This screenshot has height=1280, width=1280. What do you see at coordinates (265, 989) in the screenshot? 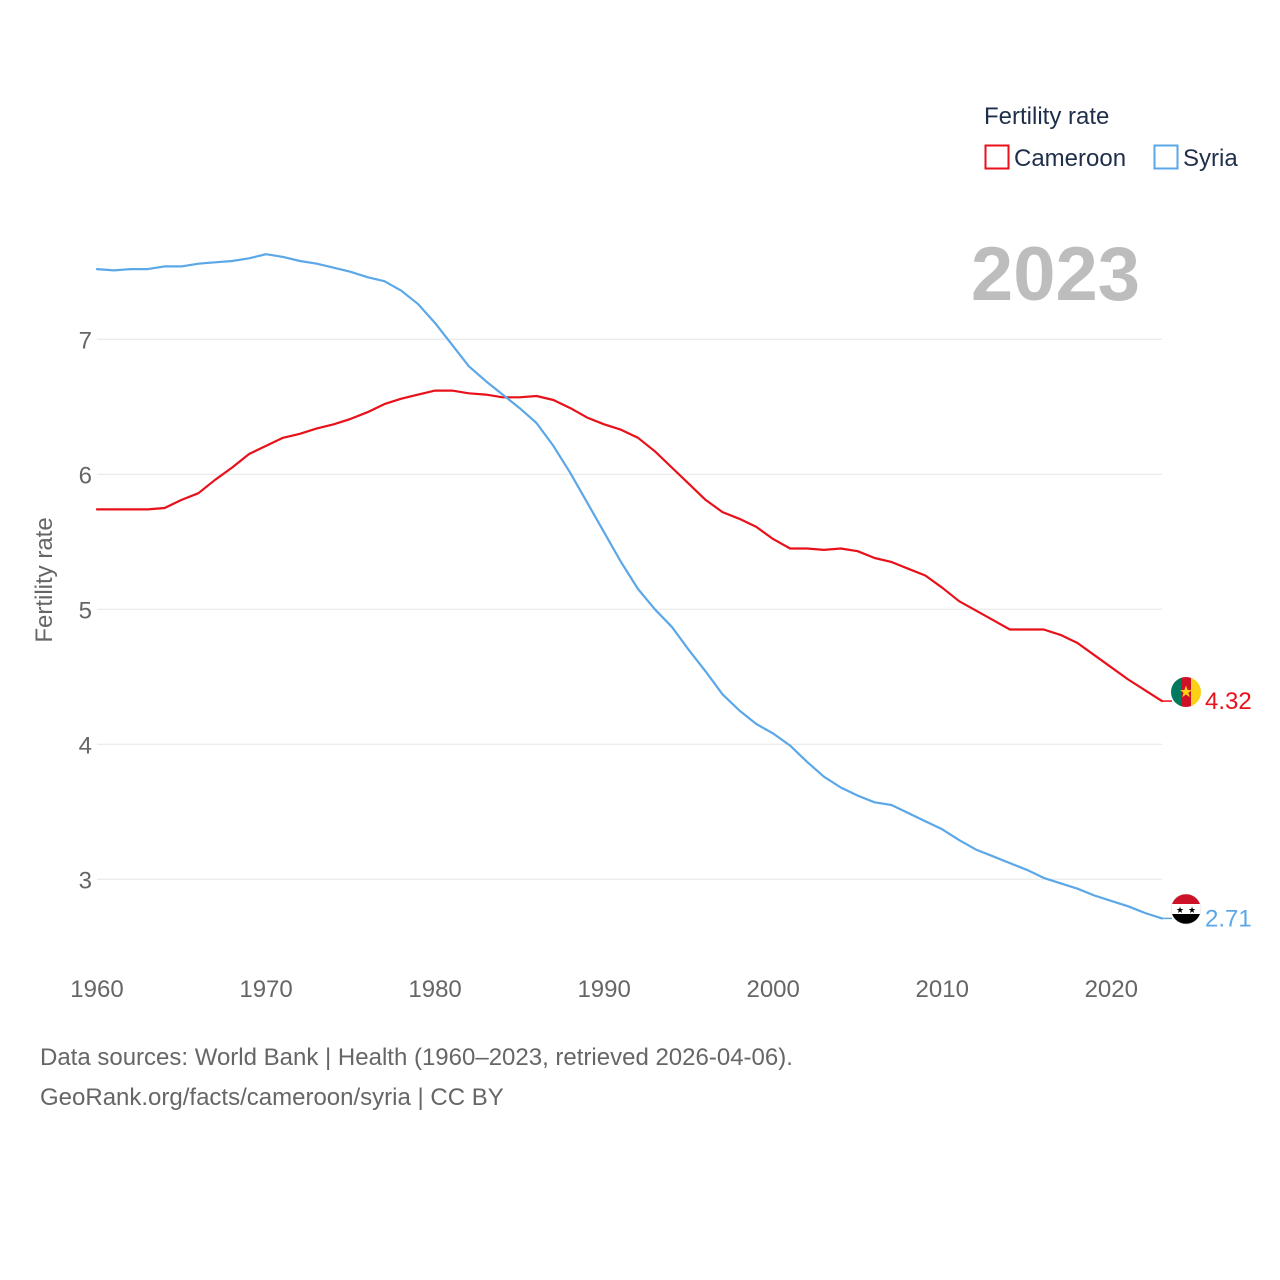
I see `x-tick-label: 1970` at bounding box center [265, 989].